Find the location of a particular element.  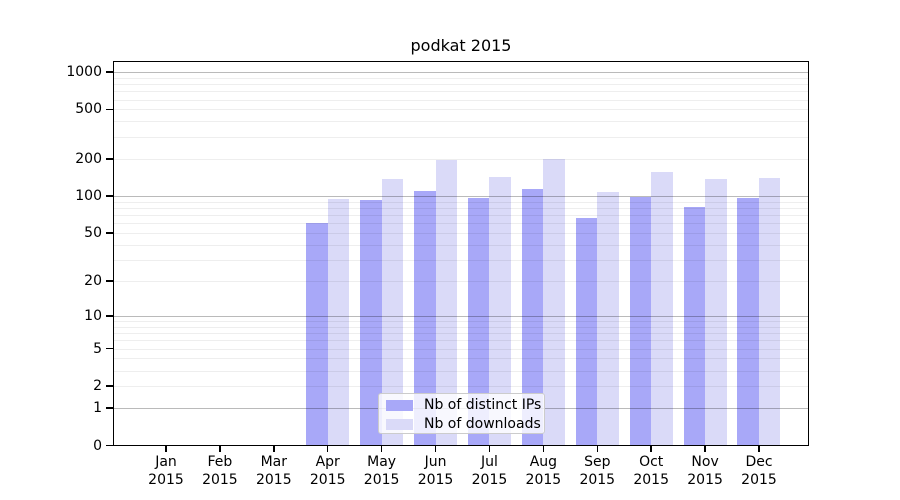

x-tick-label: Jul 2015 is located at coordinates (489, 471).